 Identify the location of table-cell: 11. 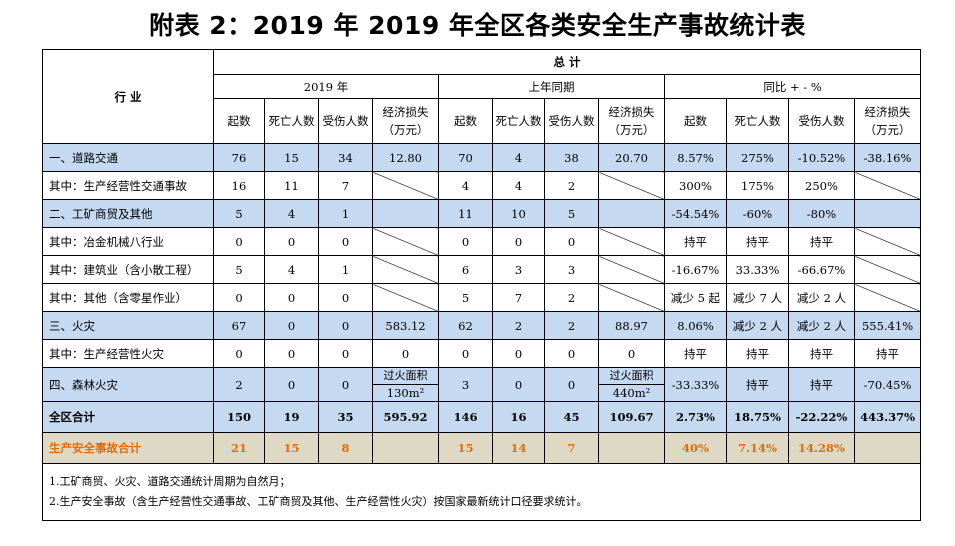
(291, 185).